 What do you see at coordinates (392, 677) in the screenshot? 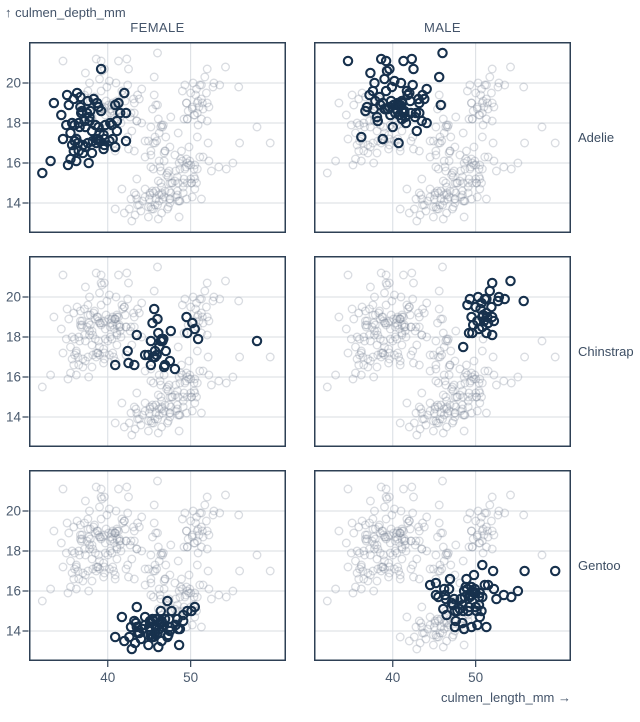
I see `x-tick-label: 40` at bounding box center [392, 677].